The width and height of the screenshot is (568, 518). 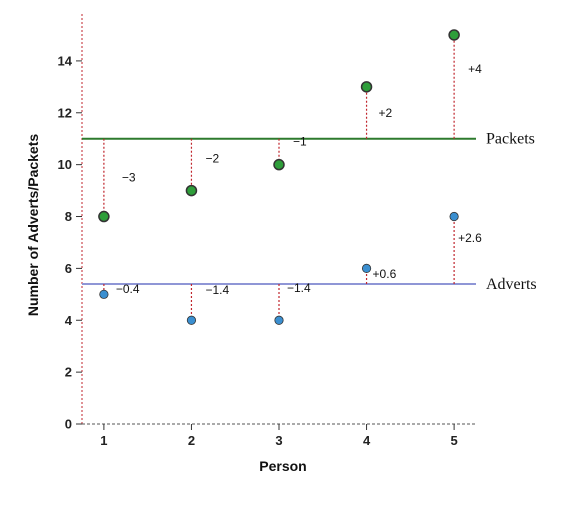 I want to click on x-axis-title: Person, so click(x=282, y=466).